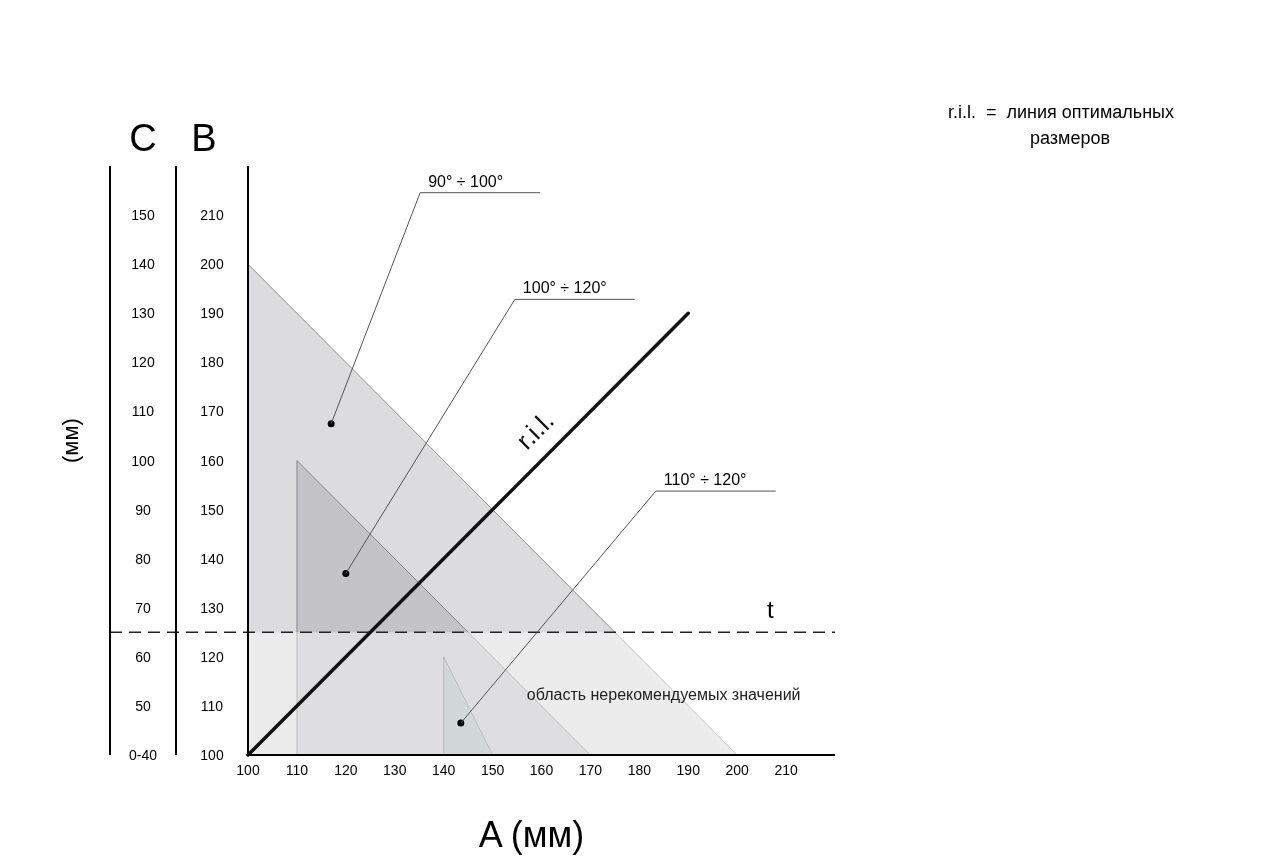 Image resolution: width=1280 pixels, height=866 pixels. I want to click on annotation: 90° ÷ 100°, so click(466, 181).